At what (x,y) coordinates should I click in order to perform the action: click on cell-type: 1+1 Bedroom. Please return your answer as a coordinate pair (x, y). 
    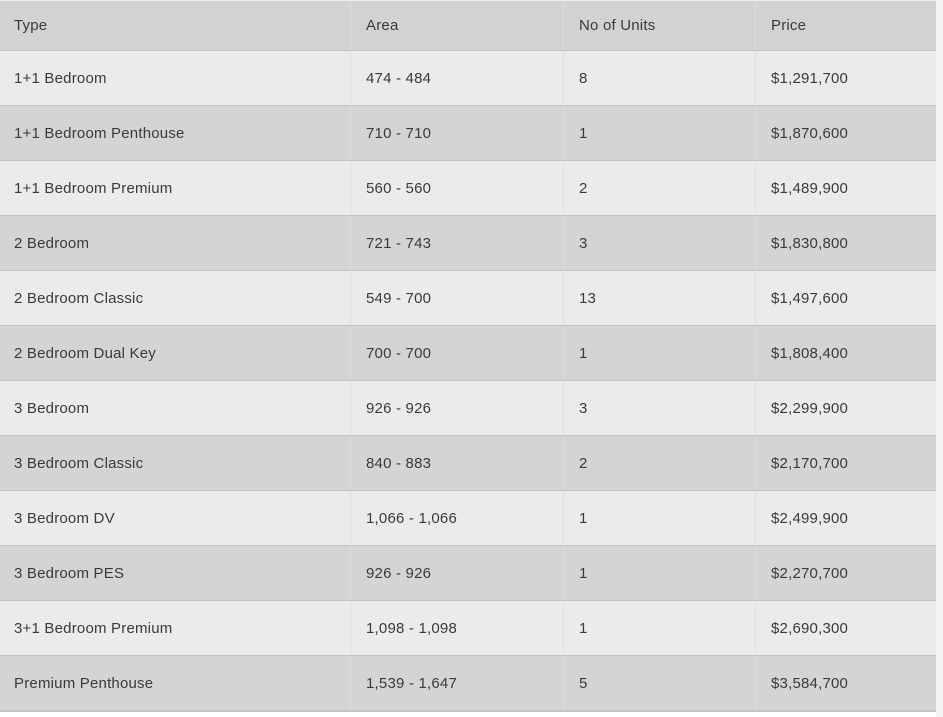
    Looking at the image, I should click on (60, 78).